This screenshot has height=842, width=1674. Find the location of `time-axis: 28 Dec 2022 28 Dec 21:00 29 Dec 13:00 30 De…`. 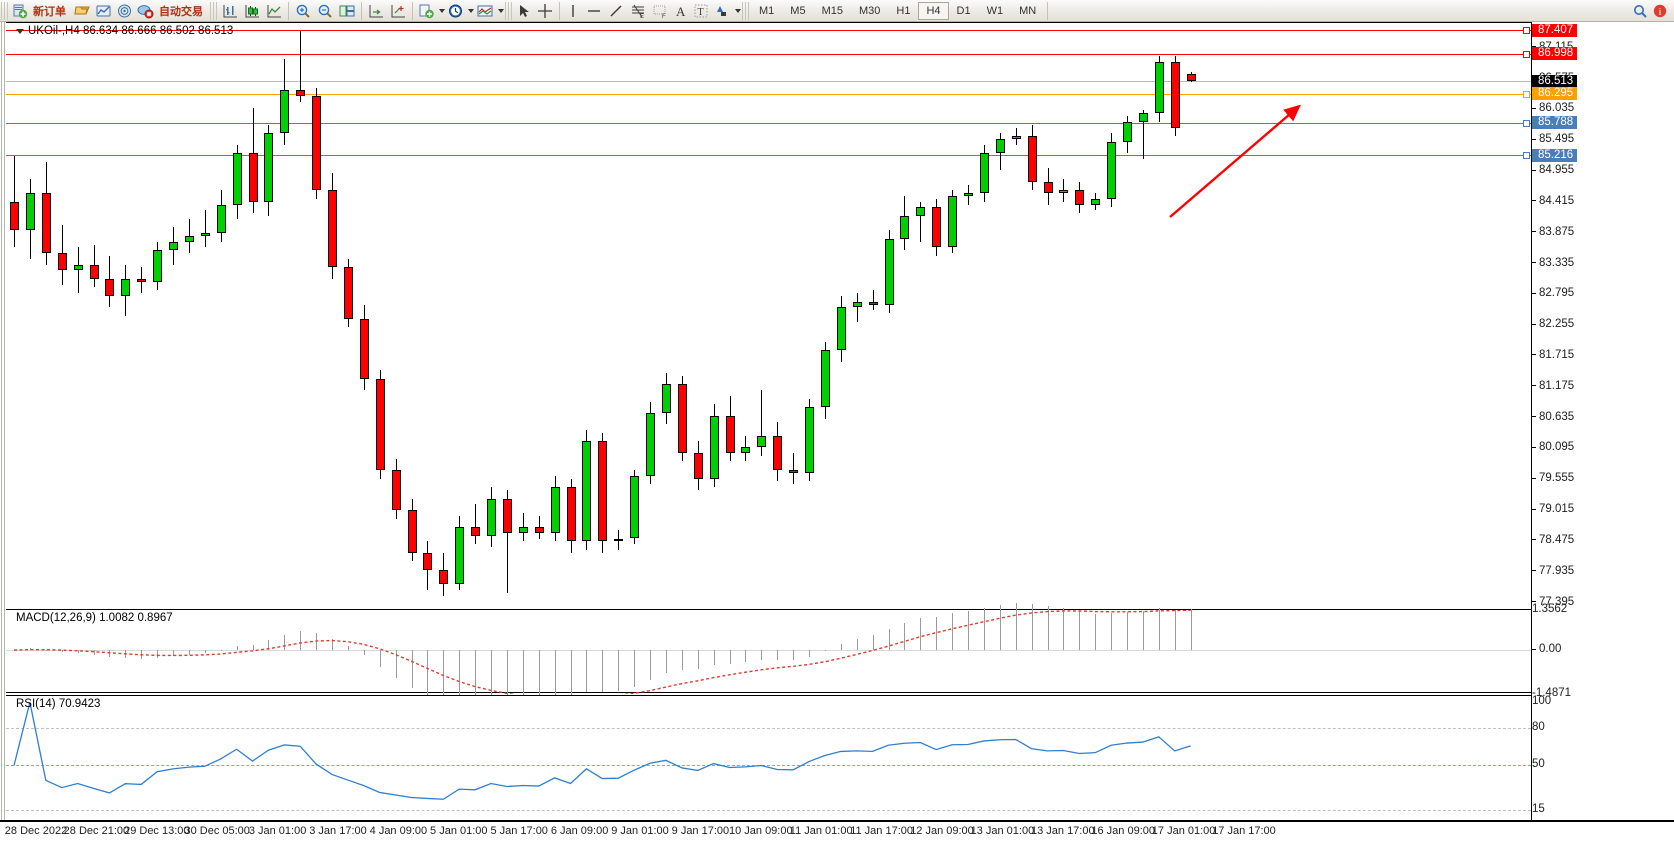

time-axis: 28 Dec 2022 28 Dec 21:00 29 Dec 13:00 30 De… is located at coordinates (837, 831).